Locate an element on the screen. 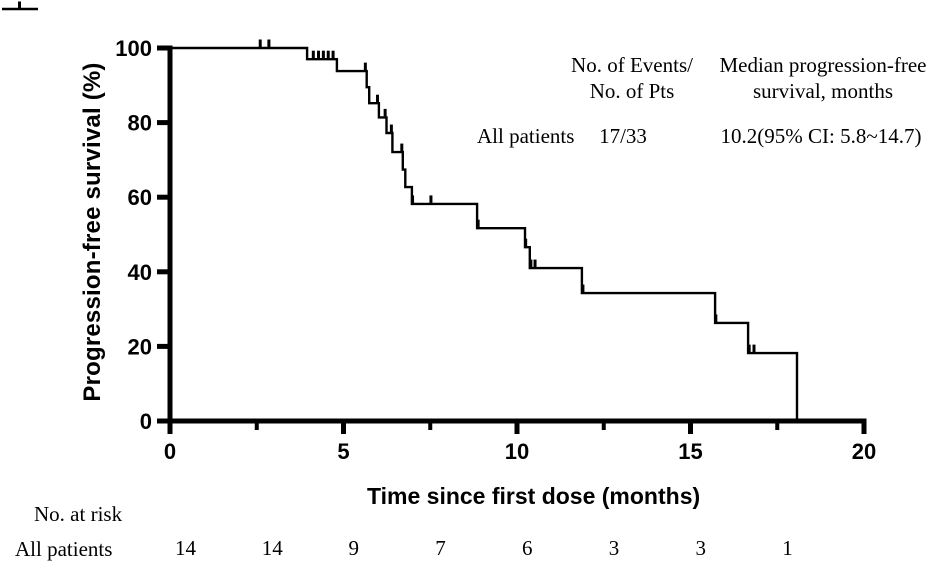  legend-median-value: 10.2(95% CI: 5.8~14.7) is located at coordinates (821, 136).